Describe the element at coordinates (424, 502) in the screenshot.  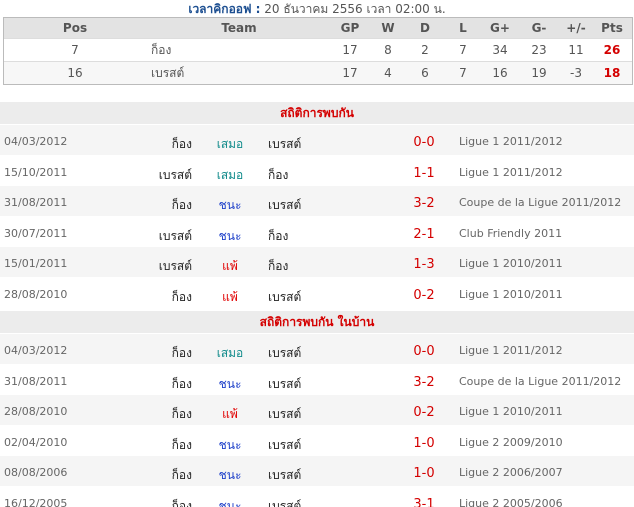
I see `score: 3-1` at that location.